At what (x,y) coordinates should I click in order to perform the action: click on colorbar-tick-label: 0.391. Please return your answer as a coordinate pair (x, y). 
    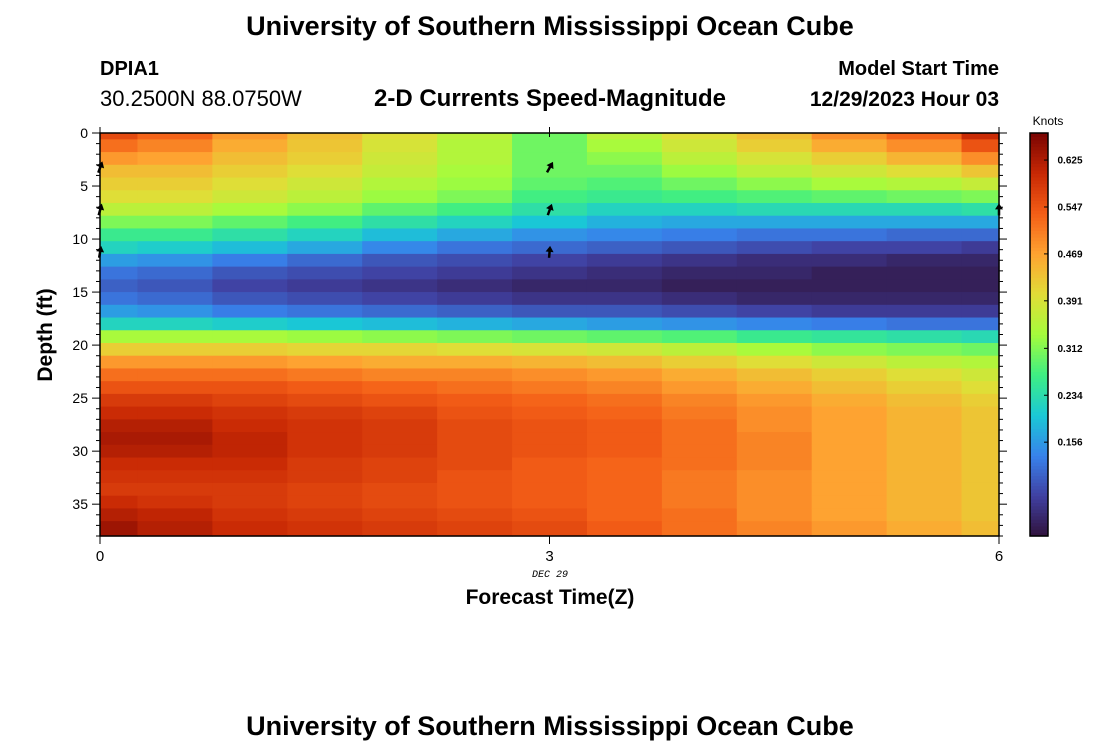
    Looking at the image, I should click on (1069, 301).